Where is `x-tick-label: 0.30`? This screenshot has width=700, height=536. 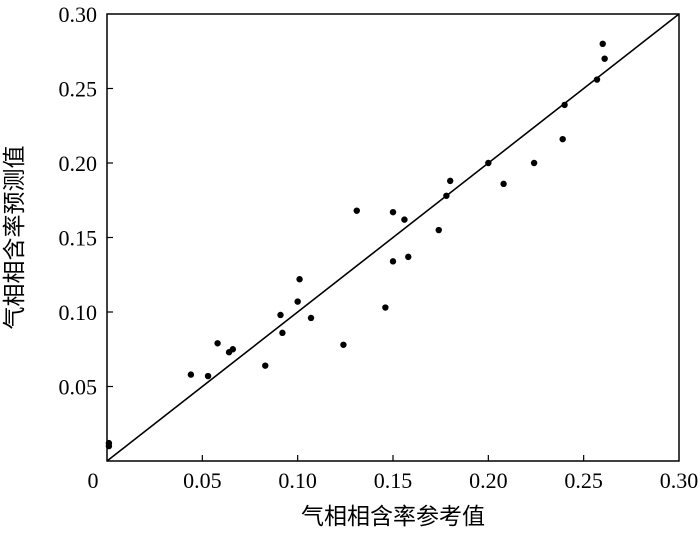
x-tick-label: 0.30 is located at coordinates (679, 480).